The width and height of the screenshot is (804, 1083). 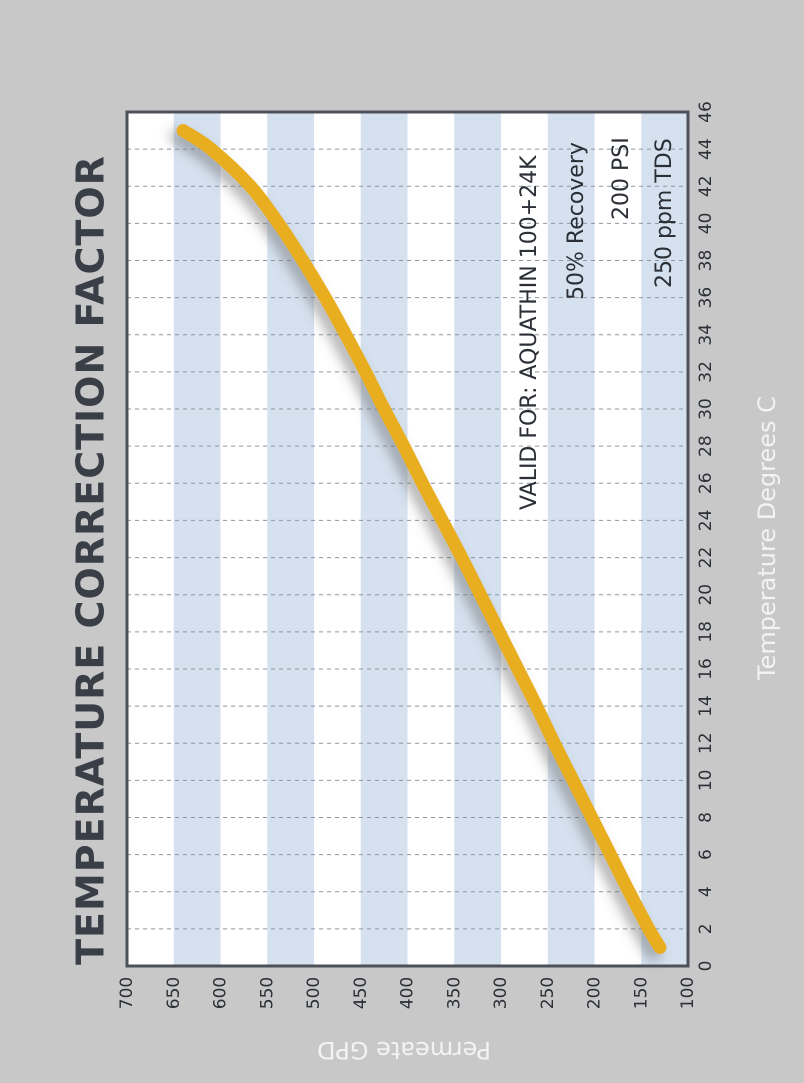 I want to click on x-tick-label: 14, so click(x=706, y=706).